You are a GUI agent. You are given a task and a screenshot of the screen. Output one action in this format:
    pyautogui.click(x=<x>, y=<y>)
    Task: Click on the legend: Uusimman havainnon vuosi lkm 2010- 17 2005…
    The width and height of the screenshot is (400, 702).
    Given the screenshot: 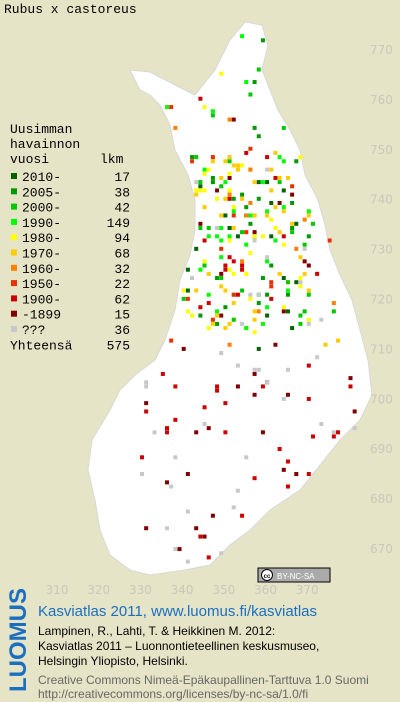 What is the action you would take?
    pyautogui.click(x=70, y=237)
    